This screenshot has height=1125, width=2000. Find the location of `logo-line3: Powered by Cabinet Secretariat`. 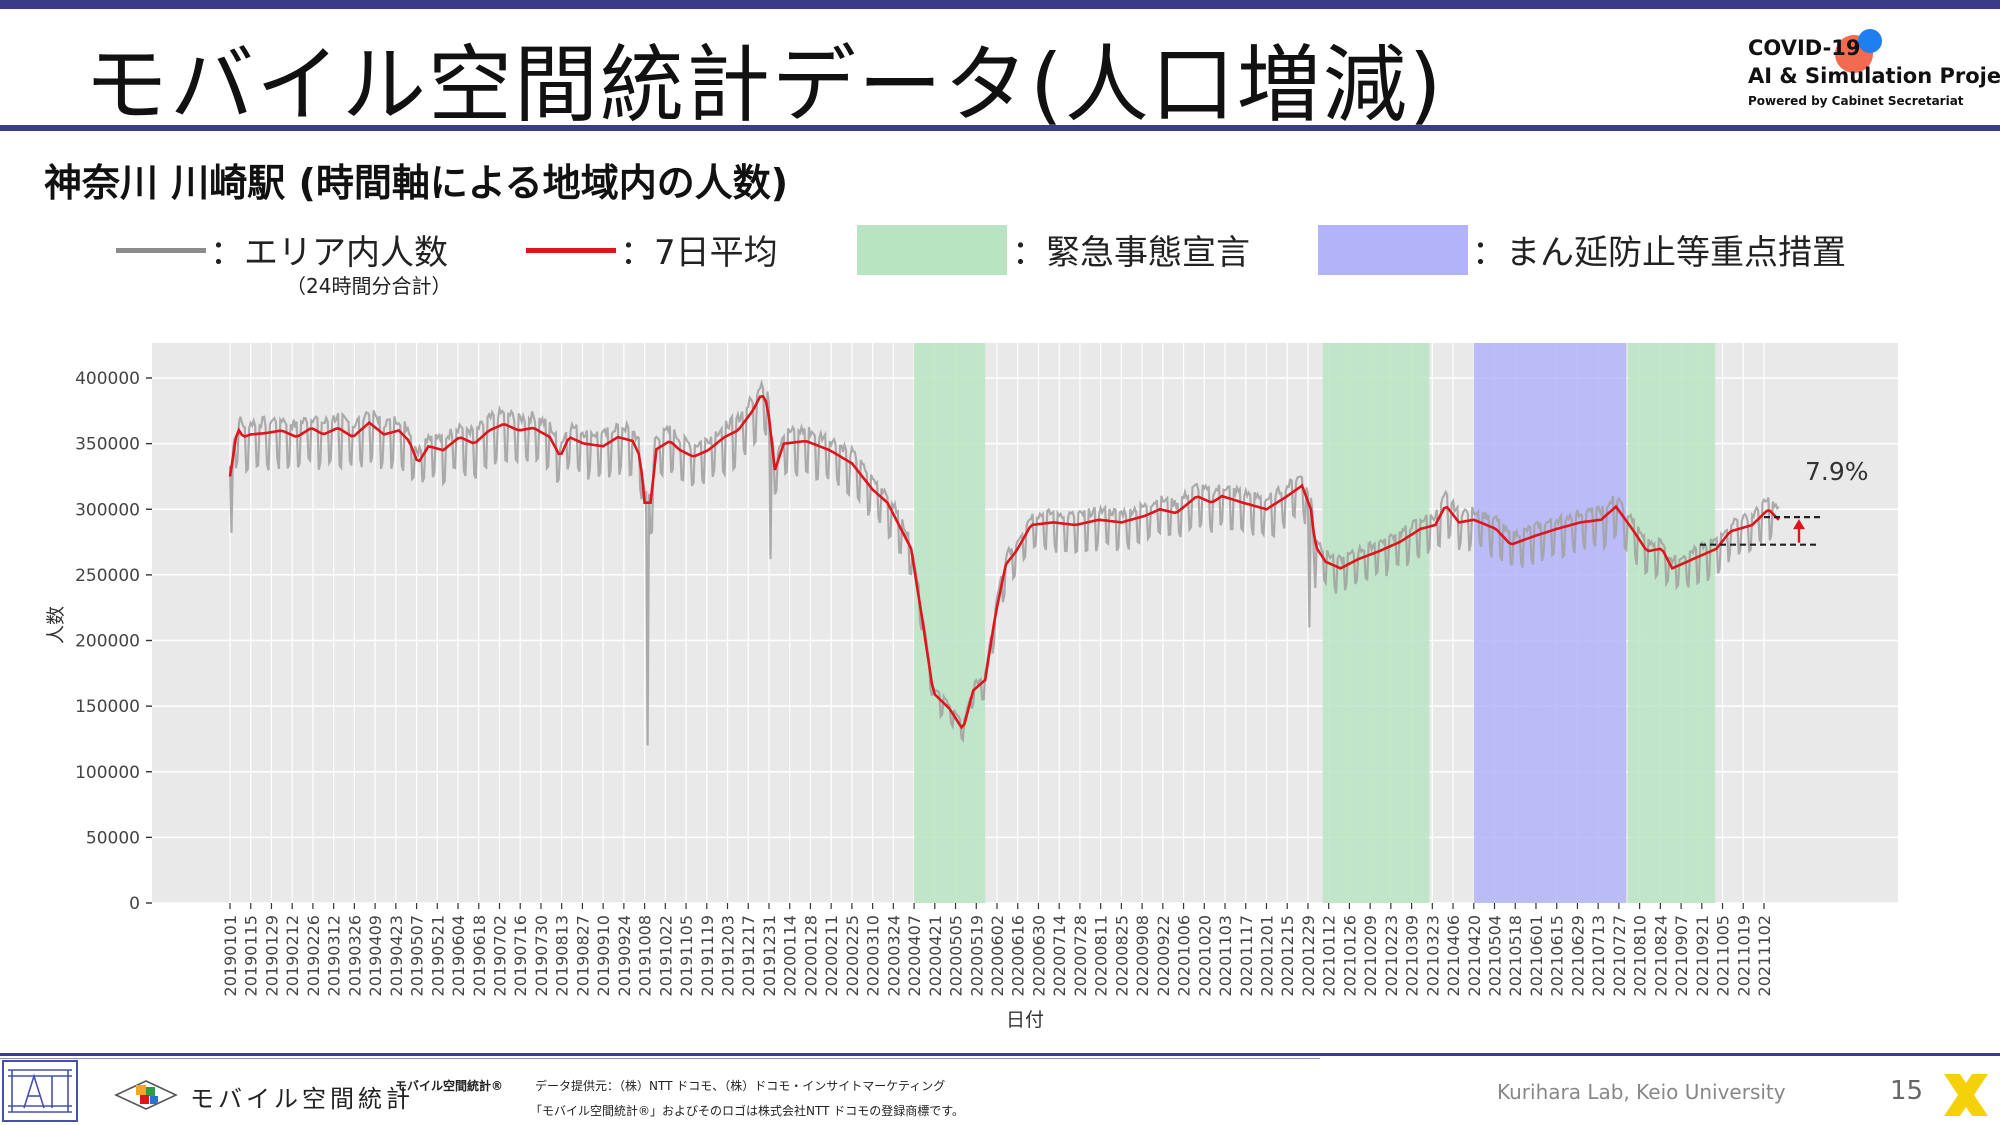

logo-line3: Powered by Cabinet Secretariat is located at coordinates (1856, 101).